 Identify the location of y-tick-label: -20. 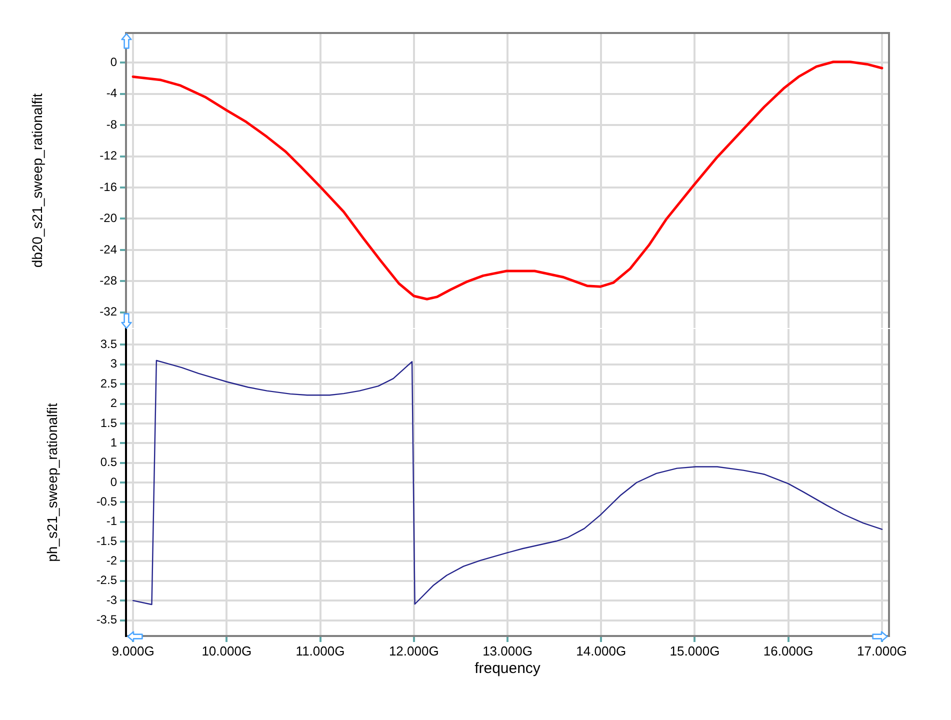
(109, 218).